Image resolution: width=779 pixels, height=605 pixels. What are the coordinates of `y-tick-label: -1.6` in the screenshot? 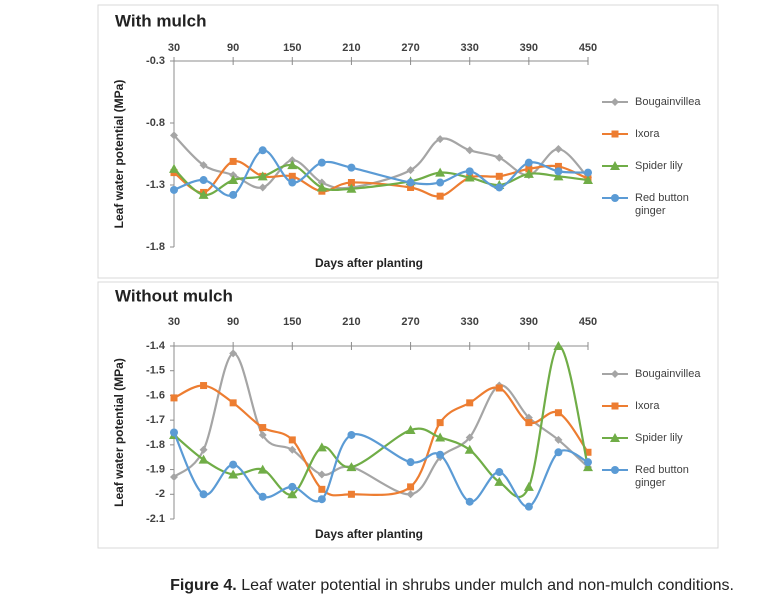 It's located at (155, 395).